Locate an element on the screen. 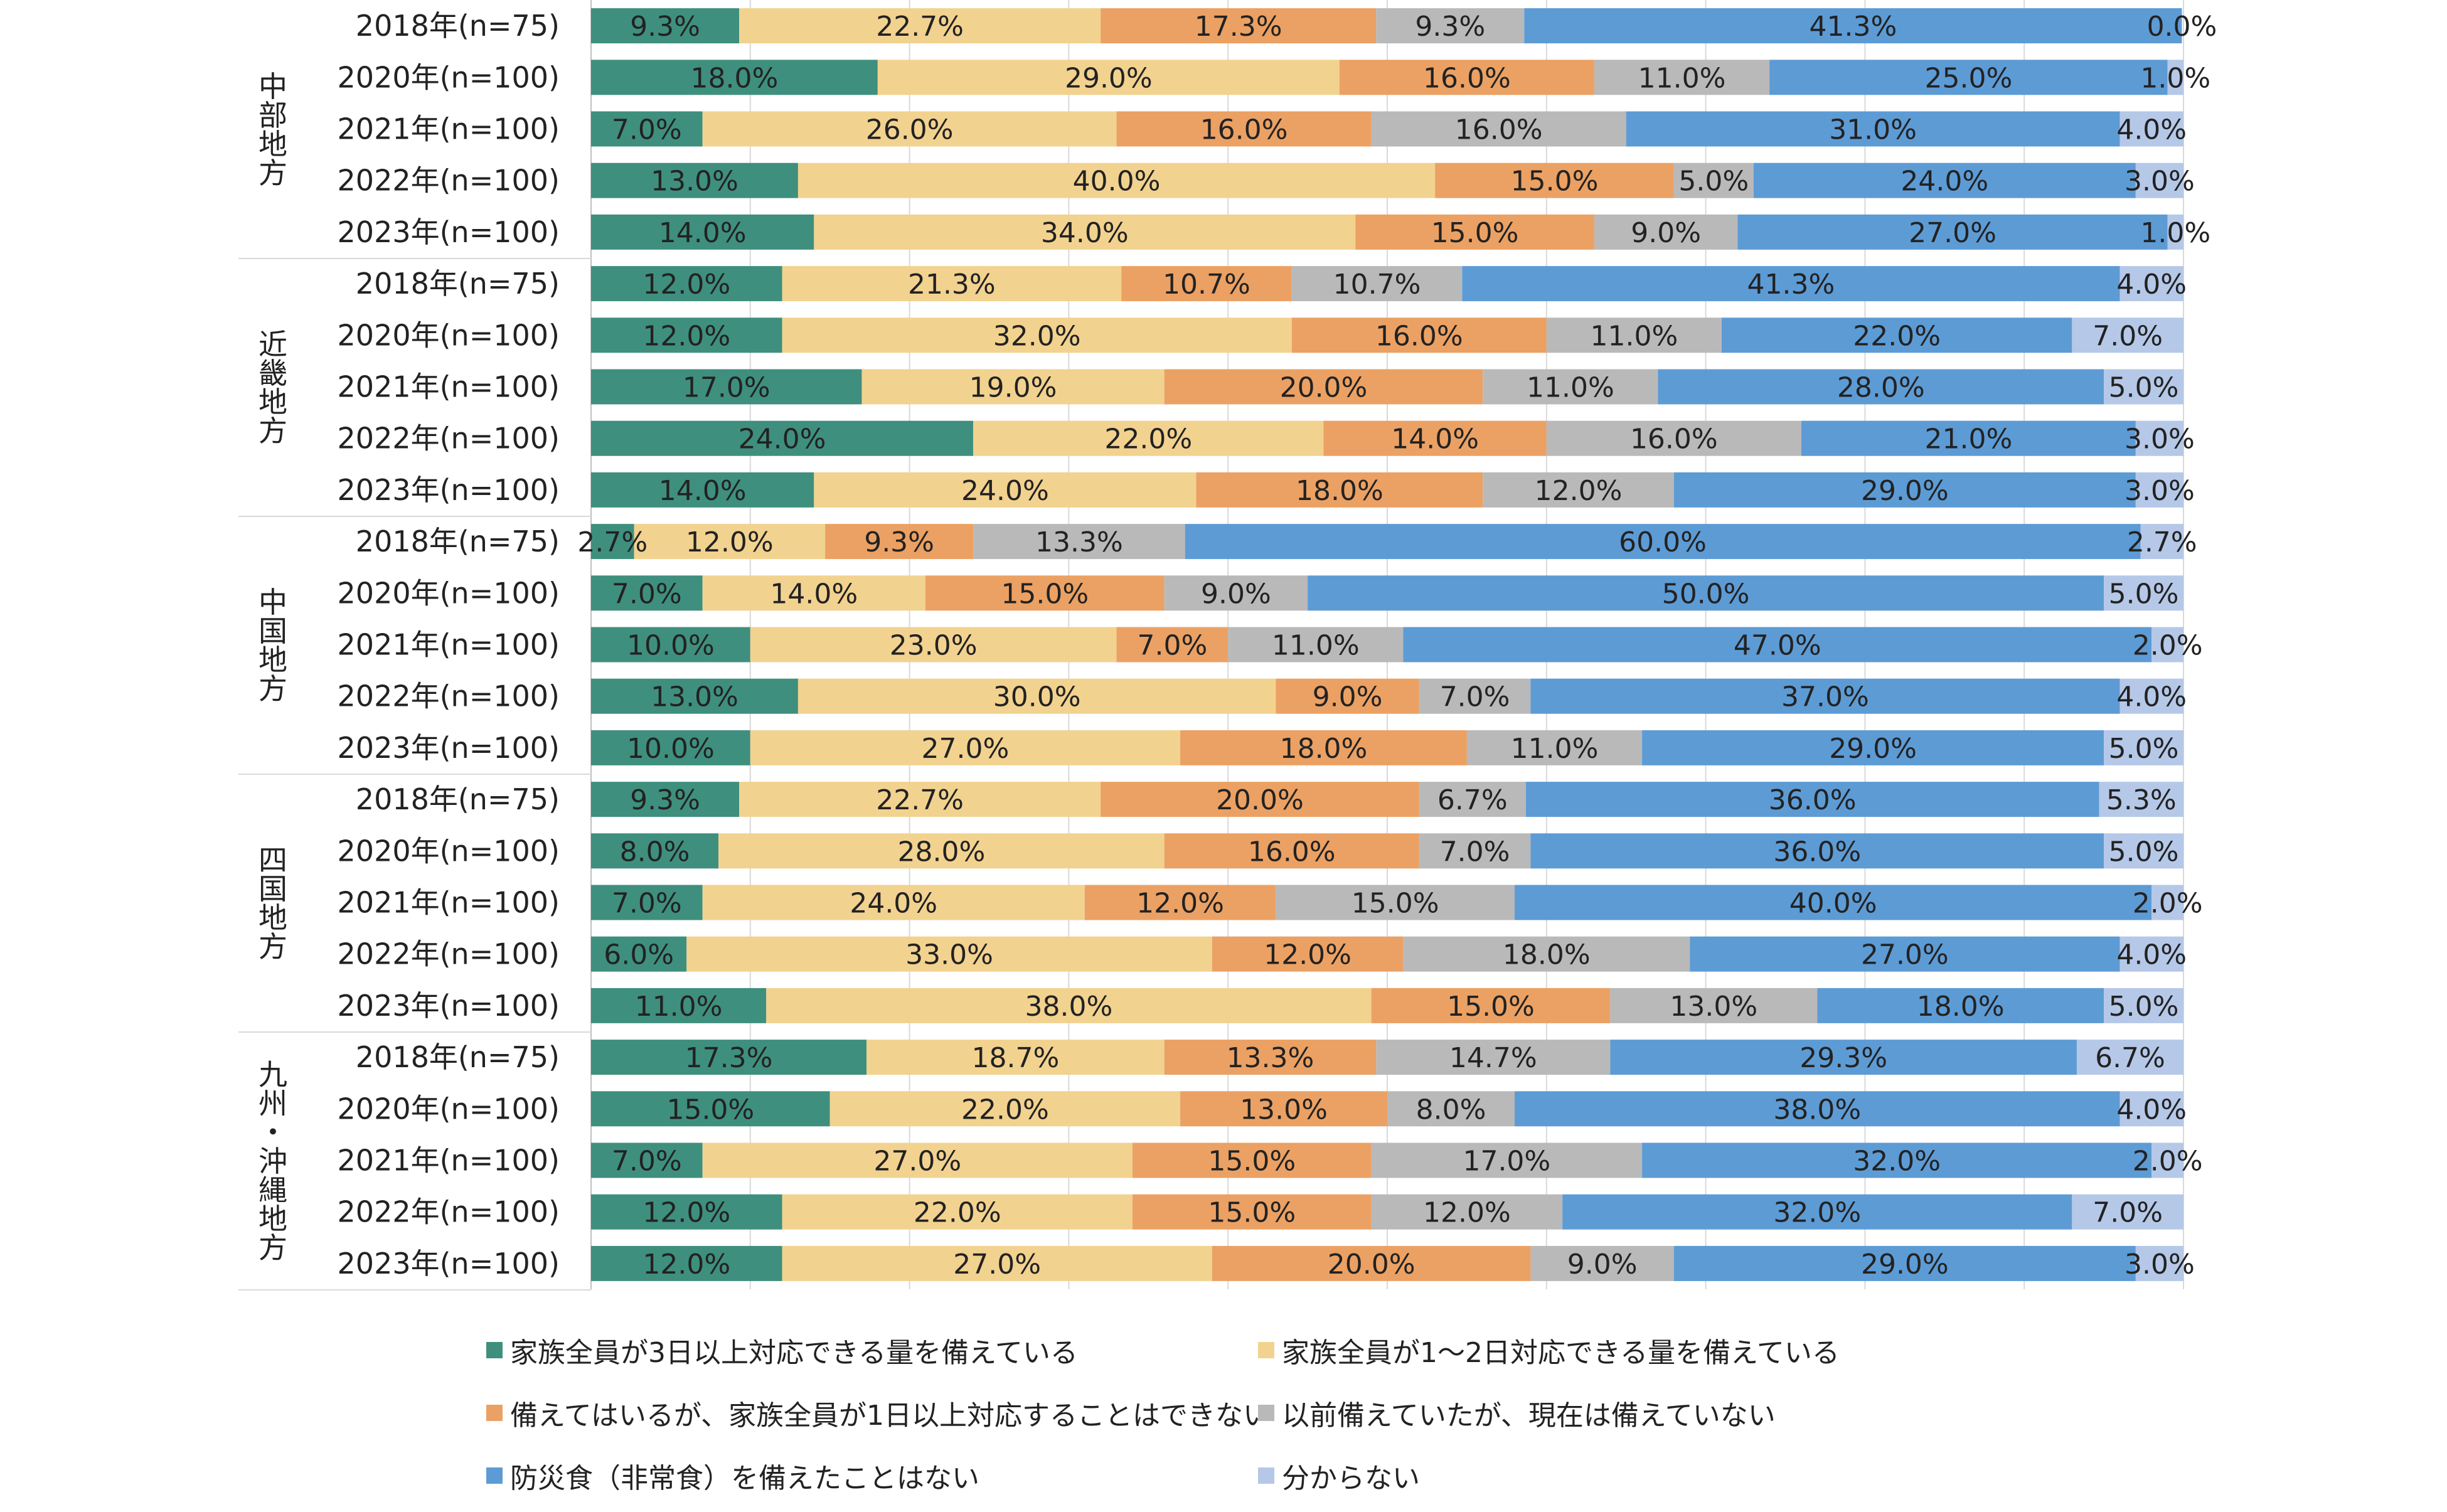  data-label: 8.0% is located at coordinates (1451, 1110).